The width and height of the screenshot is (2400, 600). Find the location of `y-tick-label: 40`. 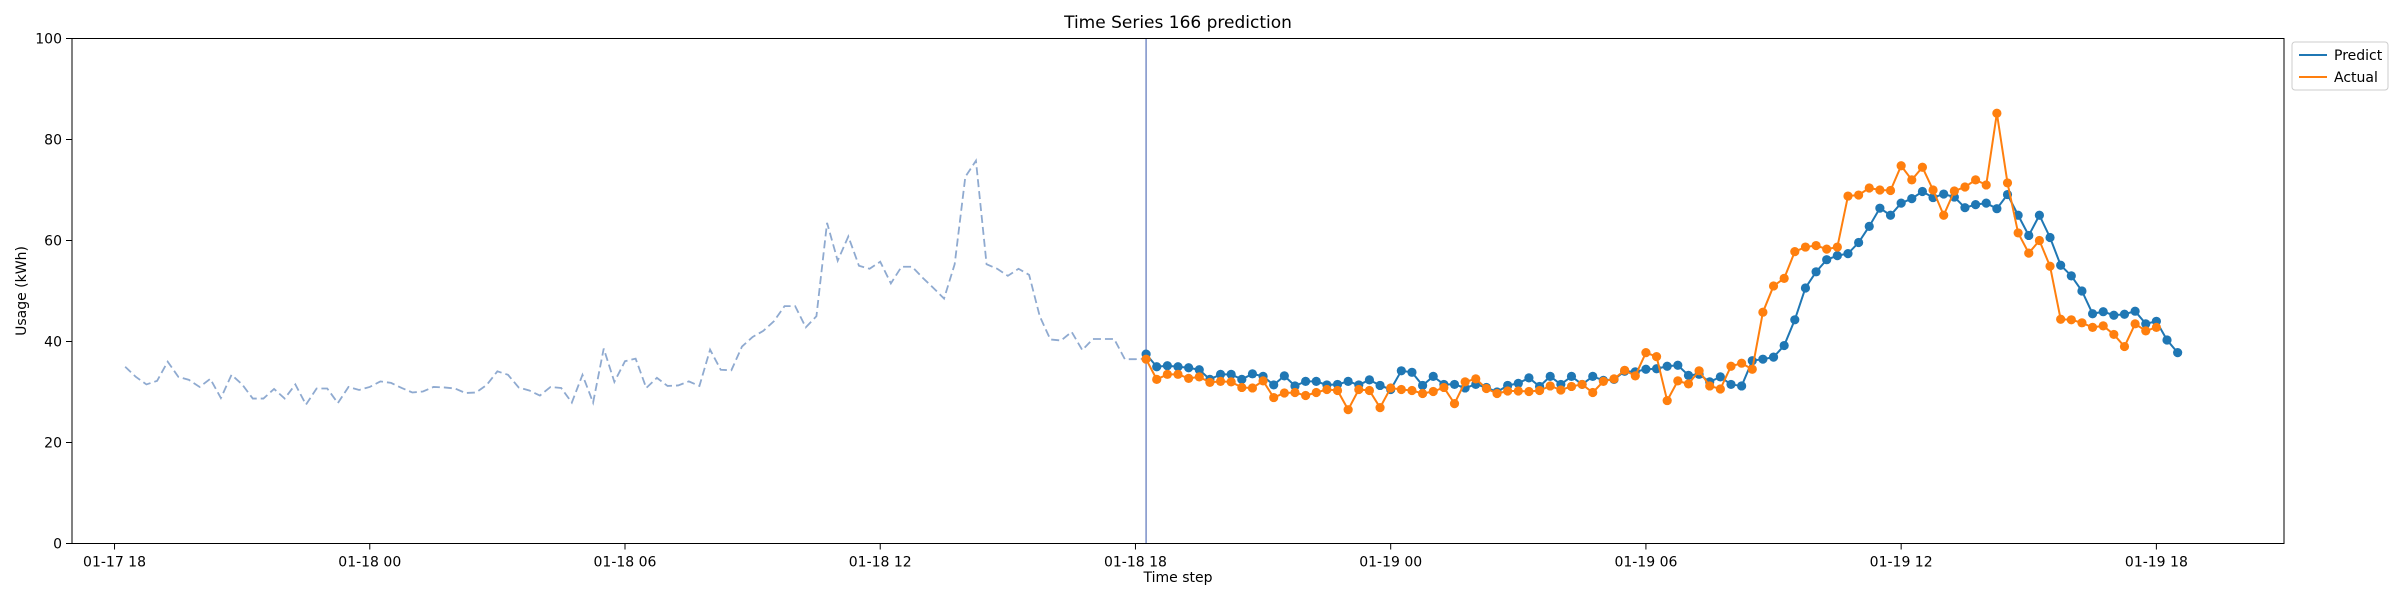

y-tick-label: 40 is located at coordinates (53, 343).